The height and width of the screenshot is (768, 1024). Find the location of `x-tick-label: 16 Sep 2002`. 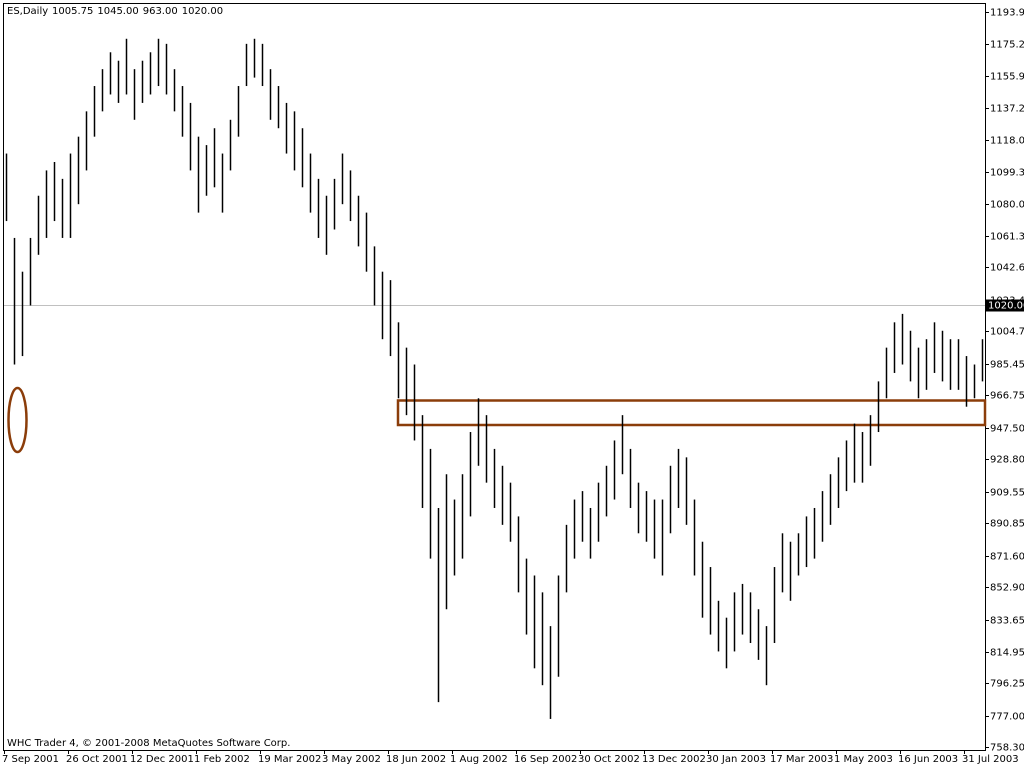

x-tick-label: 16 Sep 2002 is located at coordinates (545, 759).